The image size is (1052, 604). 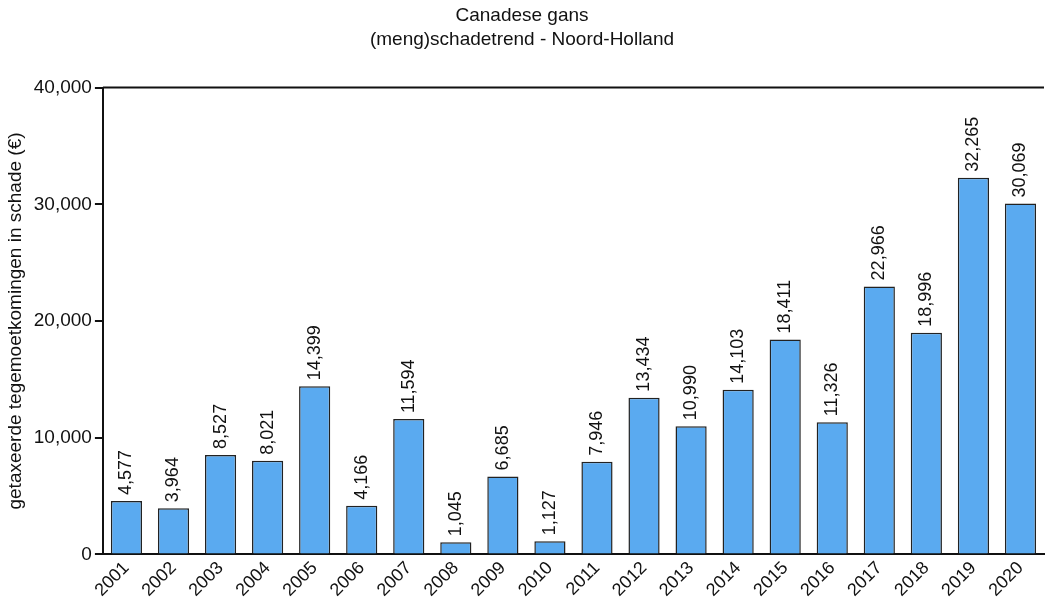 I want to click on data-label: 11,326, so click(x=831, y=389).